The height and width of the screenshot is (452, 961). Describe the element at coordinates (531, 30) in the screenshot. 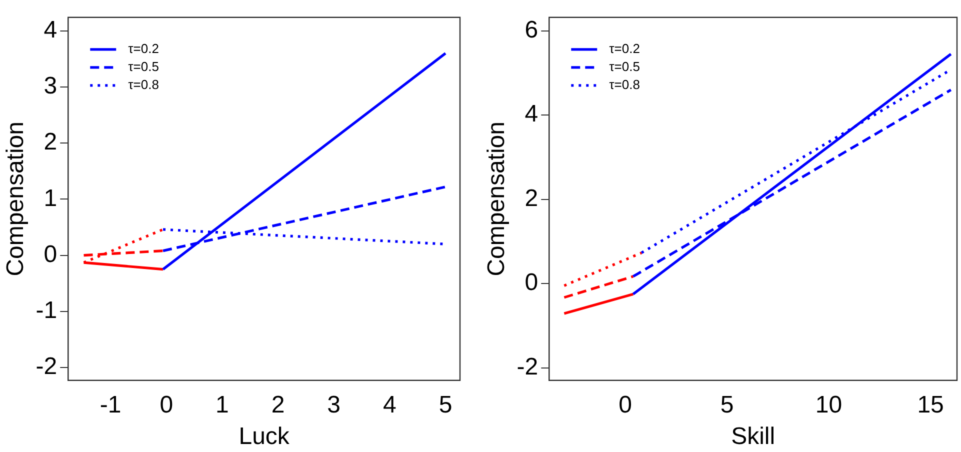

I see `y-tick-label: 6` at that location.